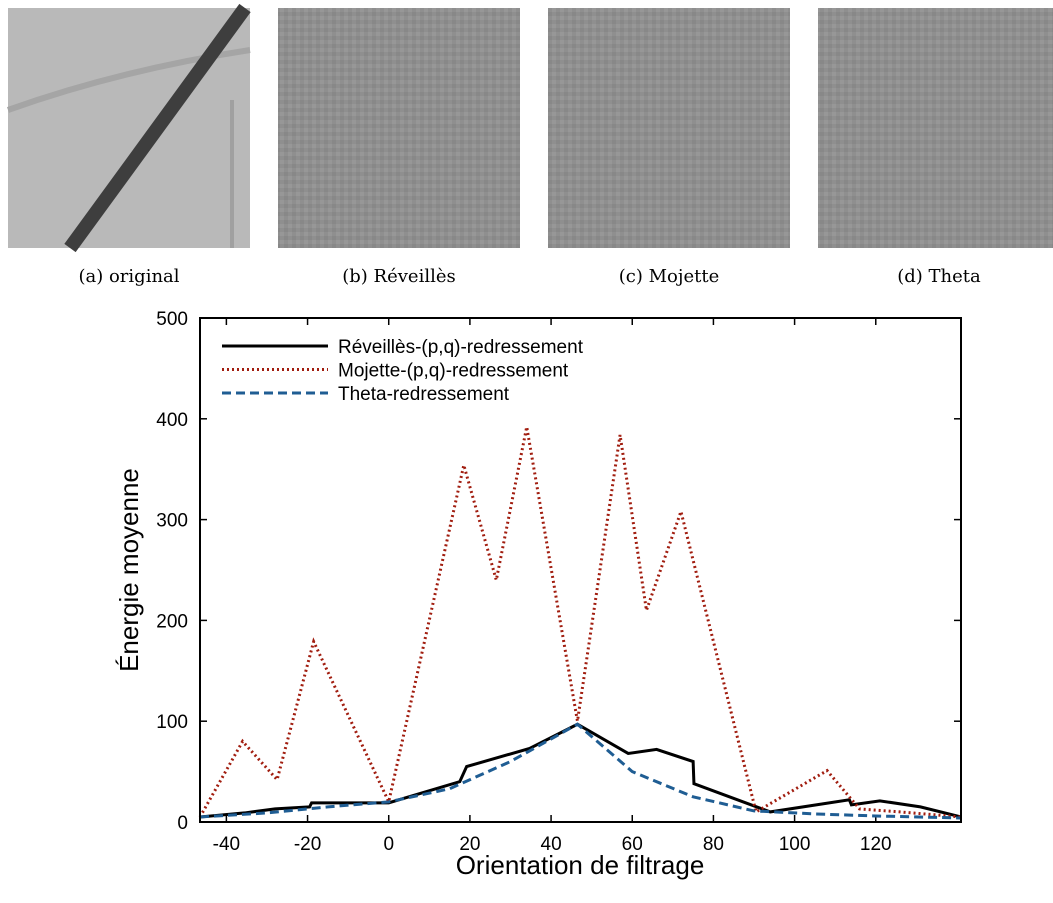 This screenshot has height=903, width=1053. I want to click on x-tick-label: 20, so click(469, 844).